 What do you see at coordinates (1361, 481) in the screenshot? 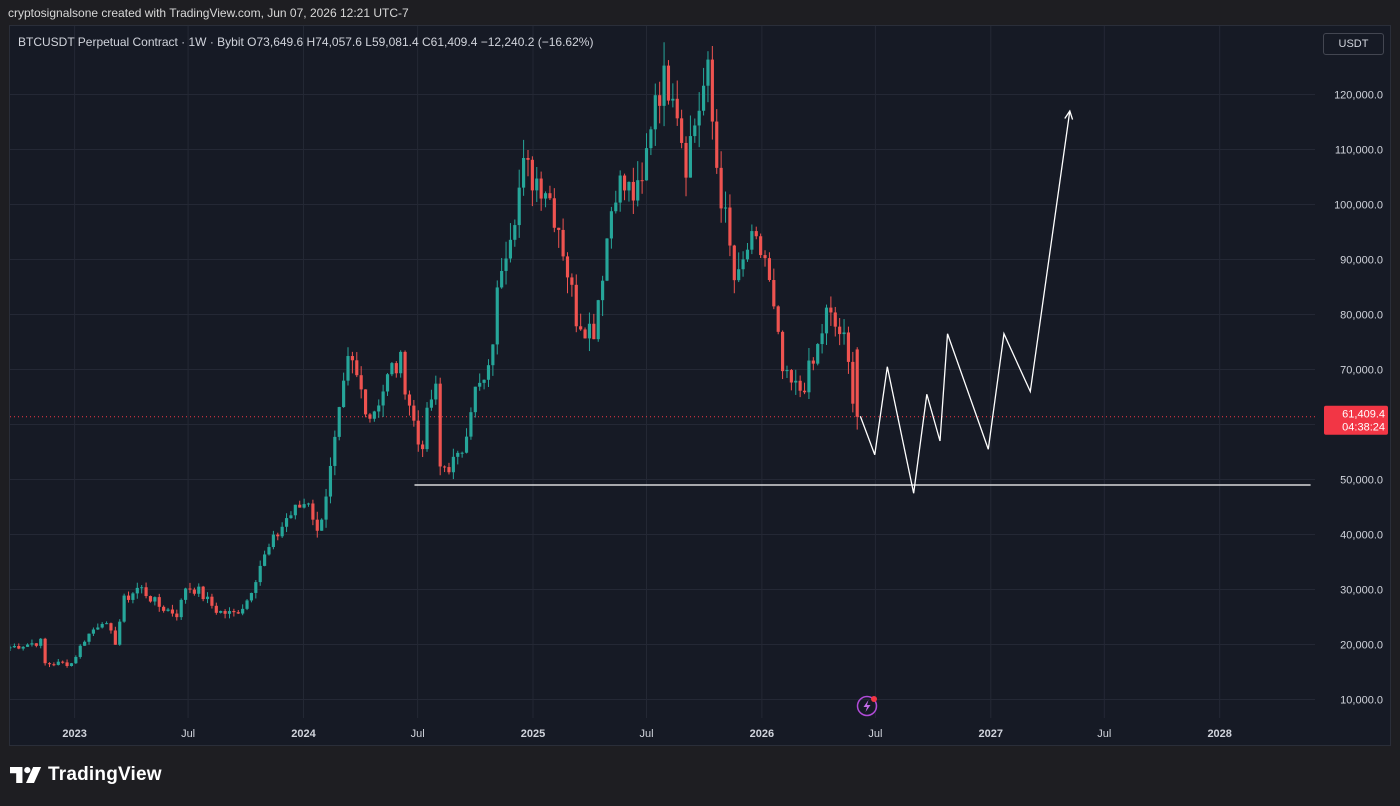
I see `price-axis-label: 50,000.0` at bounding box center [1361, 481].